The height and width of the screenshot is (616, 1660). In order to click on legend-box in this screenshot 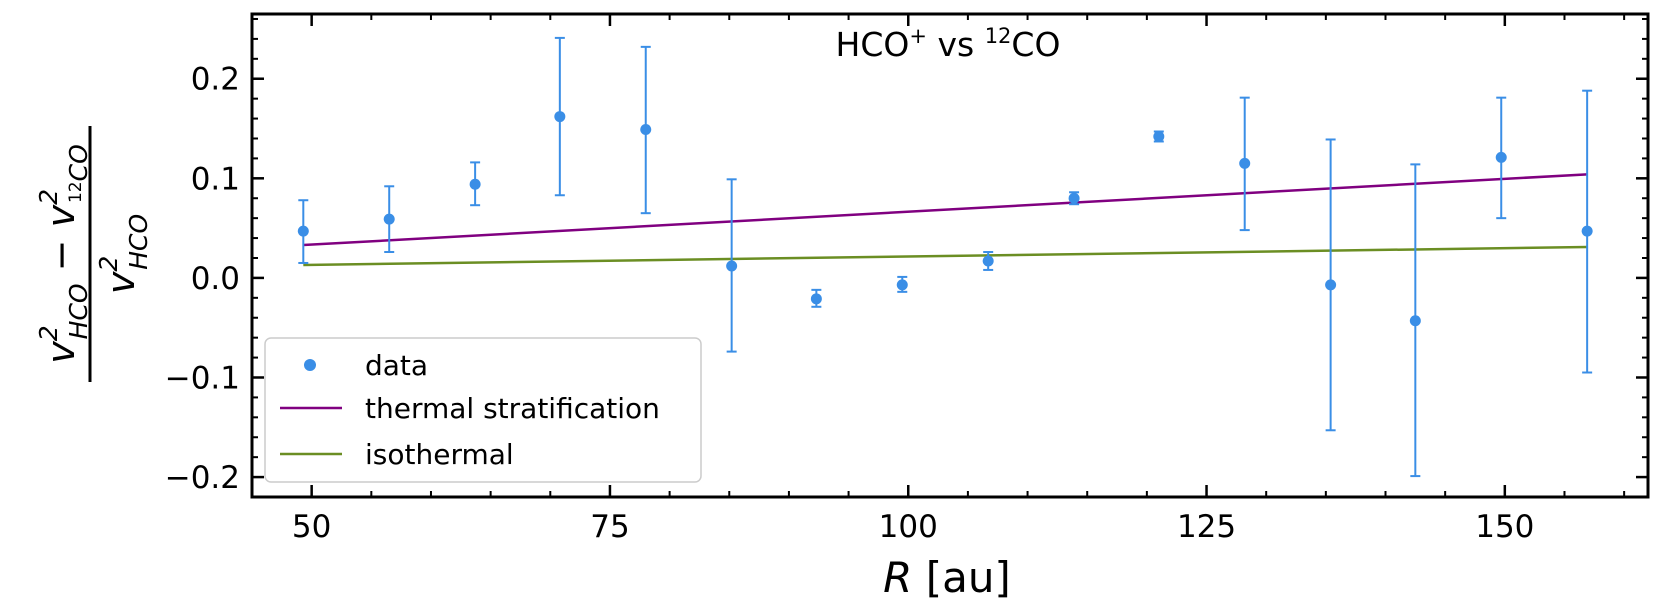, I will do `click(483, 410)`.